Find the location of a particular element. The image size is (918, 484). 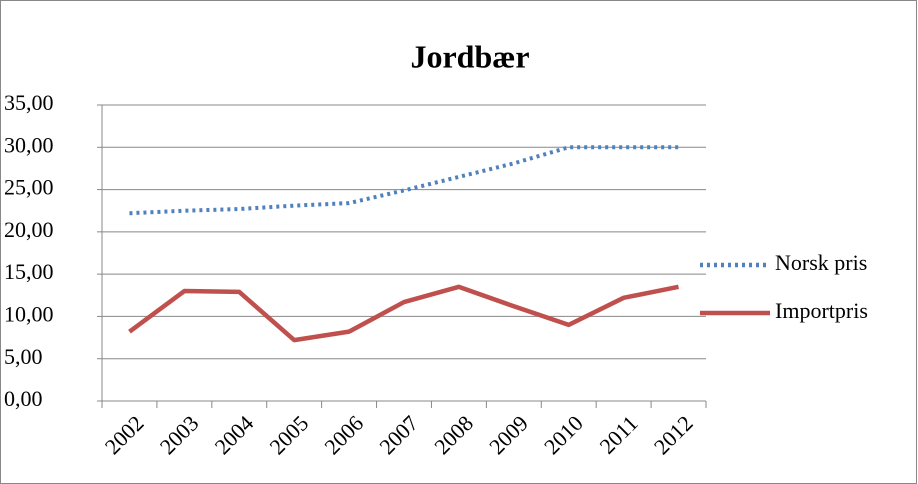

y-tick-label: 25,00 is located at coordinates (29, 187).